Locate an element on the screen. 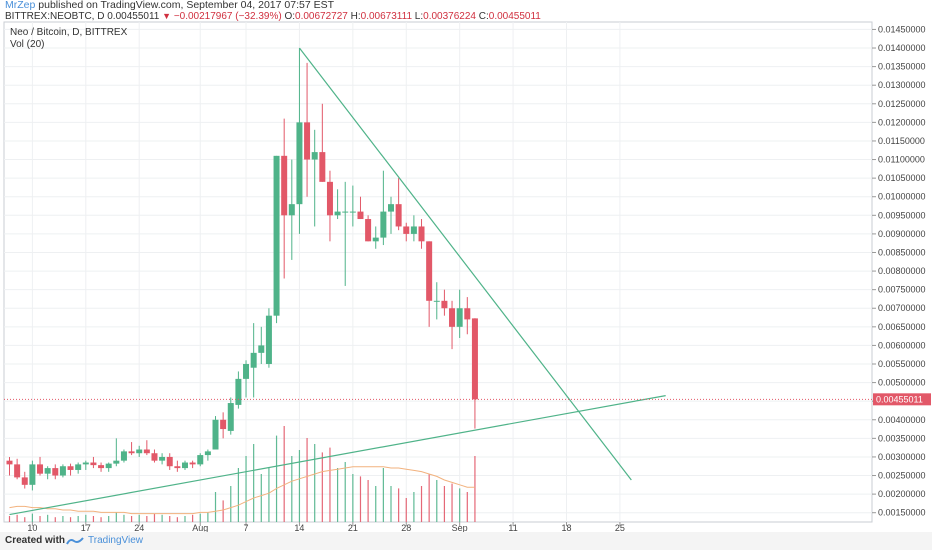 This screenshot has width=932, height=550. low-label: L: is located at coordinates (419, 16).